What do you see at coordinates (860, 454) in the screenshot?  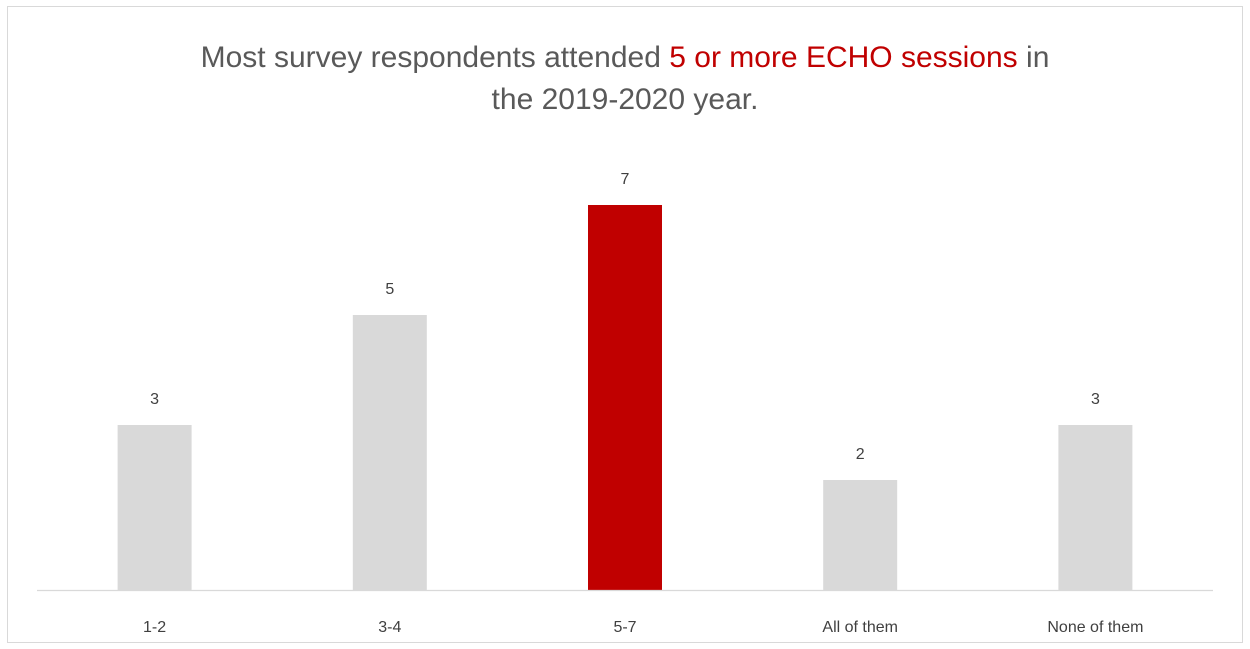 I see `data-label: 2` at bounding box center [860, 454].